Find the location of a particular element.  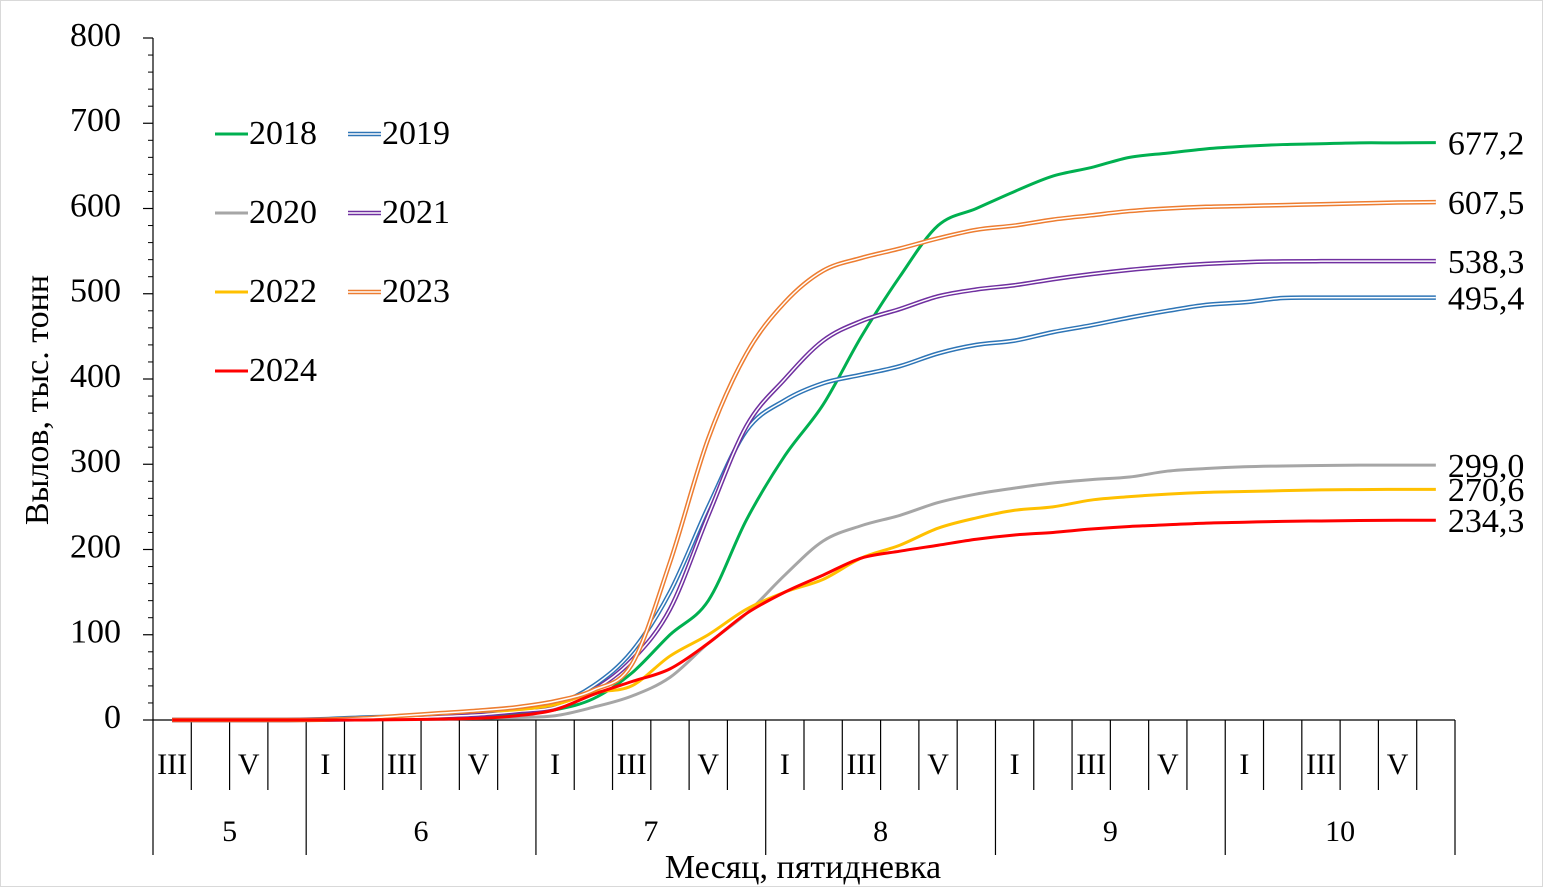

month-label: 9 is located at coordinates (1110, 831).